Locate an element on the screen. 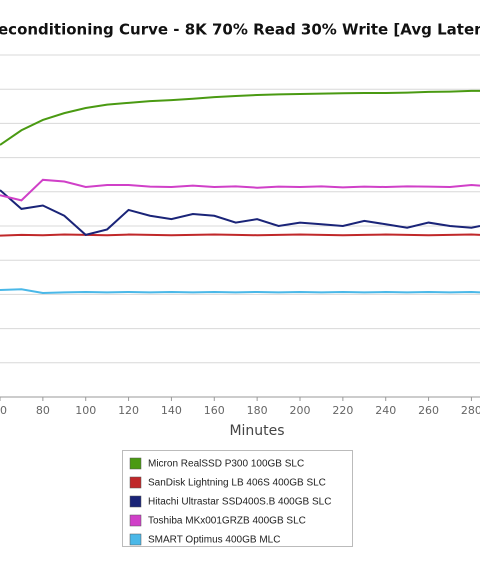  x-tick-label: 60 is located at coordinates (3, 410).